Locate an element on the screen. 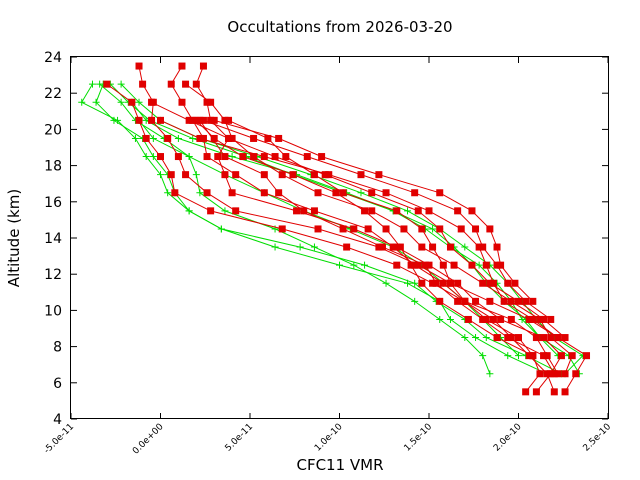 This screenshot has height=480, width=640. x-tick-label: 0.0e+00 is located at coordinates (148, 439).